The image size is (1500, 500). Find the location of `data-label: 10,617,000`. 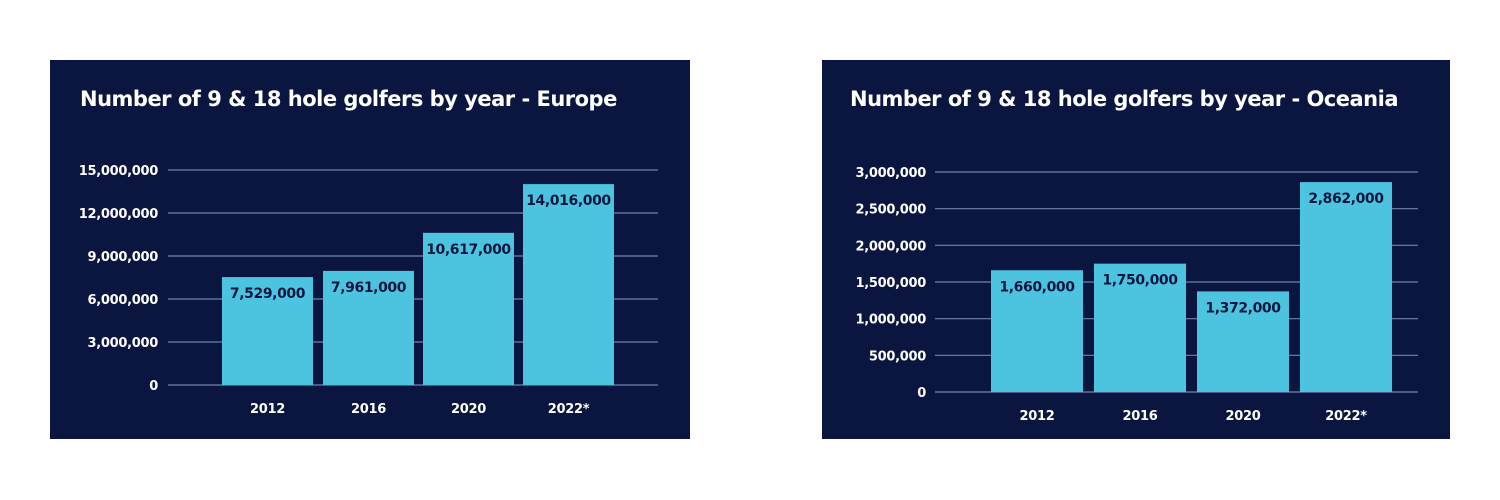

data-label: 10,617,000 is located at coordinates (468, 250).